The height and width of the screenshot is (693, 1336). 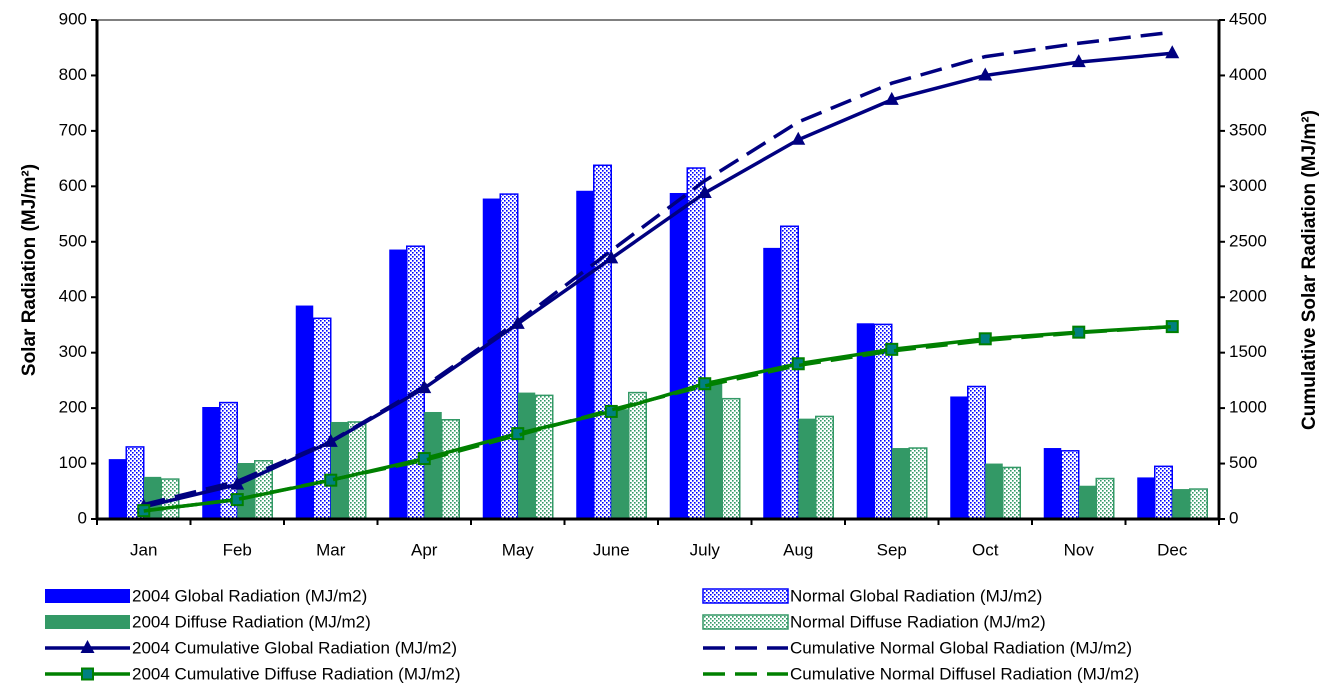 I want to click on y2-tick-label: 2000, so click(x=1248, y=296).